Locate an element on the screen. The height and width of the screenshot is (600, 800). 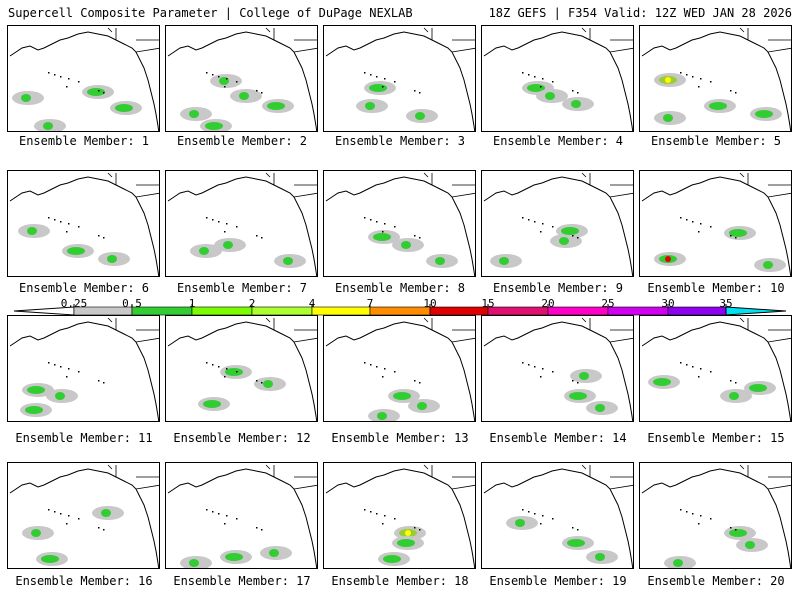
colorbar-label: 4 is located at coordinates (312, 303).